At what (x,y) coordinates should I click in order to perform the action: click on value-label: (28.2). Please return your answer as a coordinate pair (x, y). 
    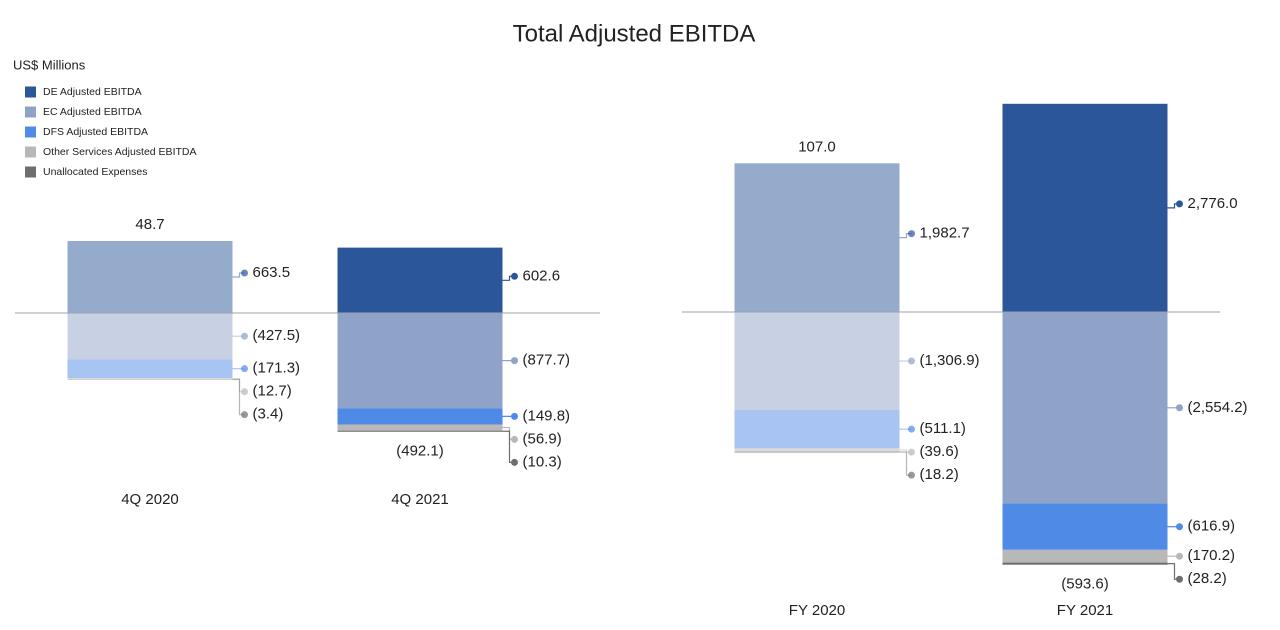
    Looking at the image, I should click on (1207, 578).